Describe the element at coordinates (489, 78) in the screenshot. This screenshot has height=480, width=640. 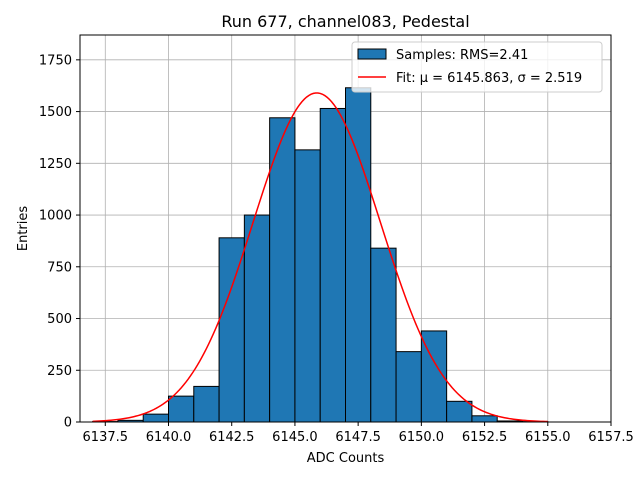
I see `legend-label-fit: Fit: μ = 6145.863, σ = 2.519` at that location.